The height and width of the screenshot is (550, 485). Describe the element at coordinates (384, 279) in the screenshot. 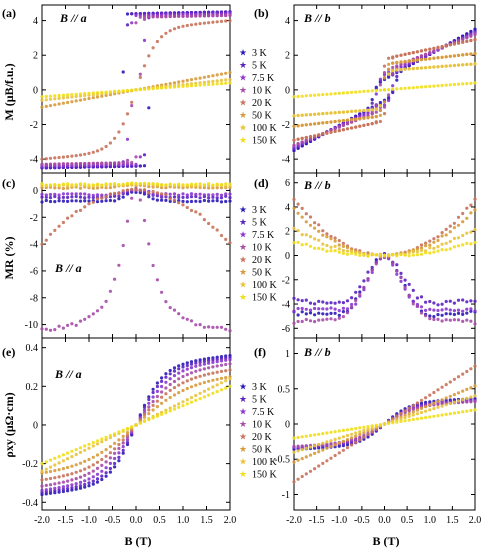

I see `series-5K` at that location.